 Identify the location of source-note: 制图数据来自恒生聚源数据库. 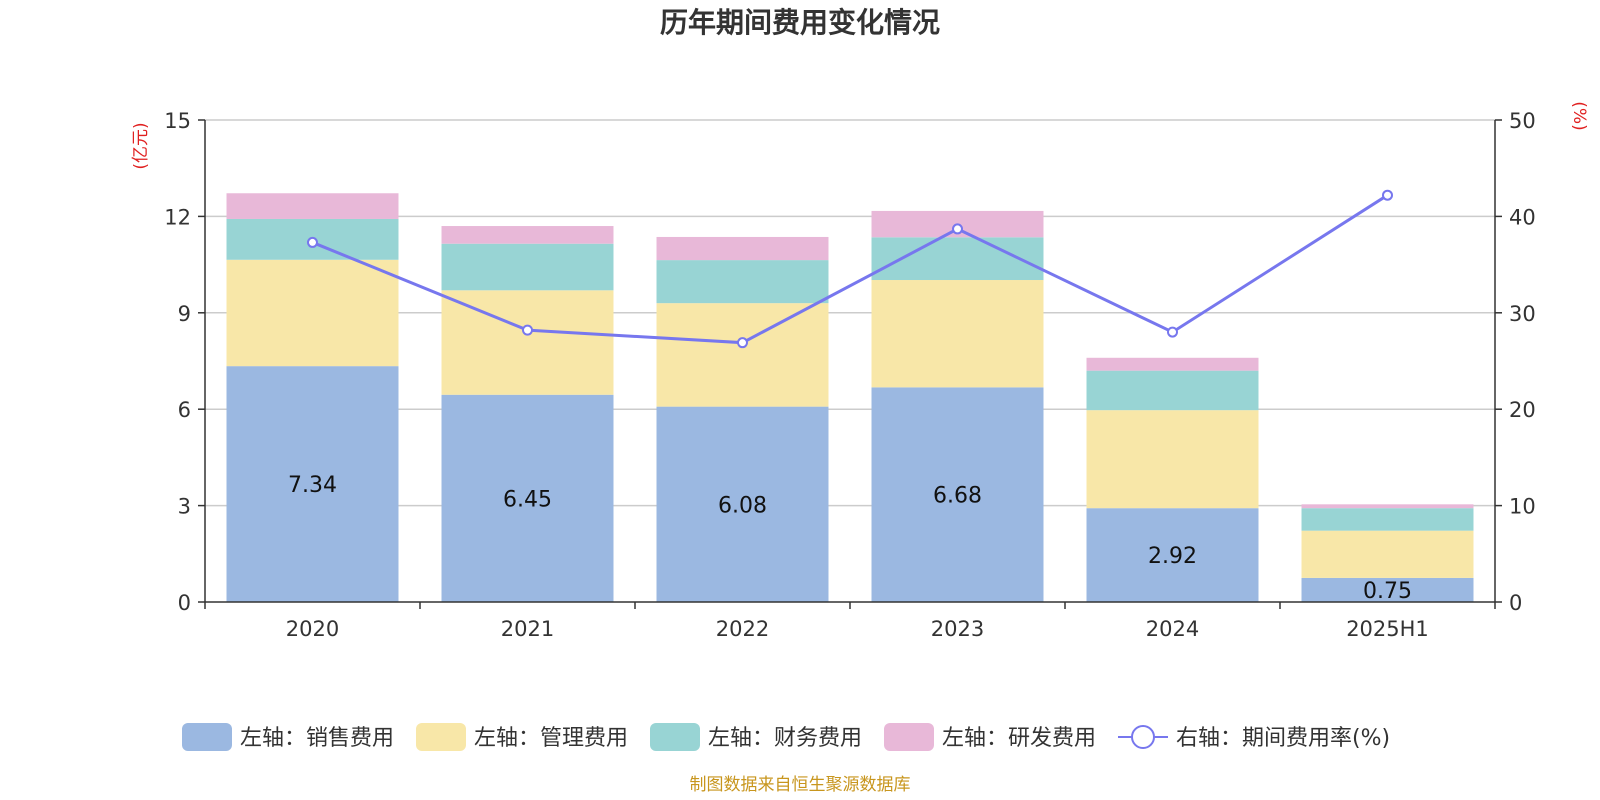
(800, 785).